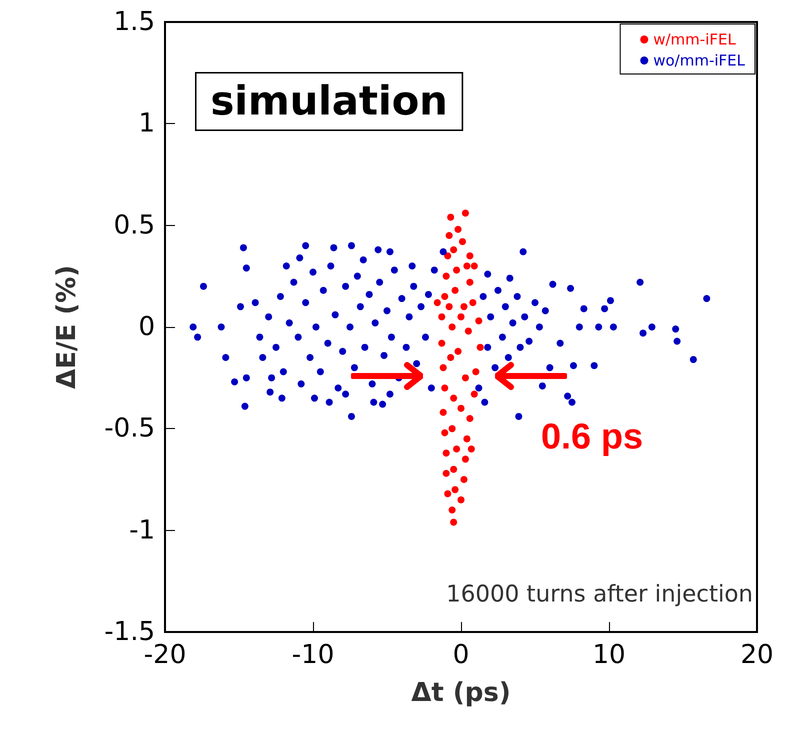 This screenshot has width=797, height=735. I want to click on x-axis-title: Δt (ps), so click(461, 693).